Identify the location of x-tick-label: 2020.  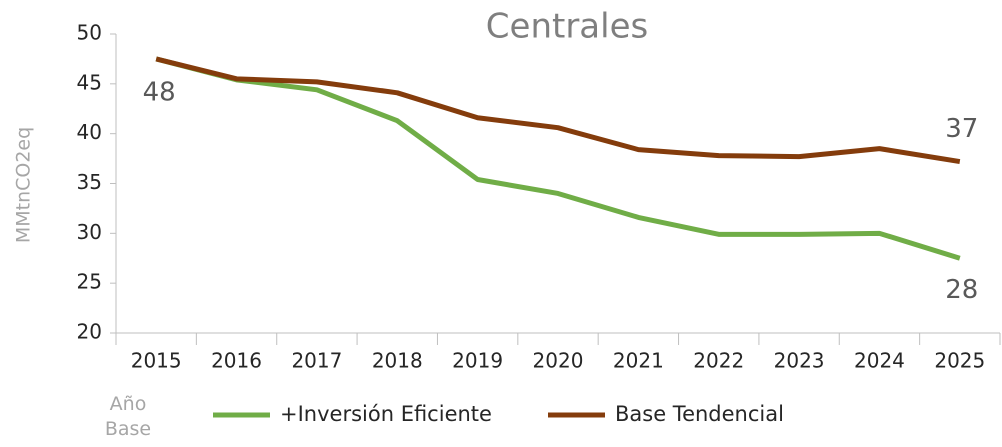
(558, 361).